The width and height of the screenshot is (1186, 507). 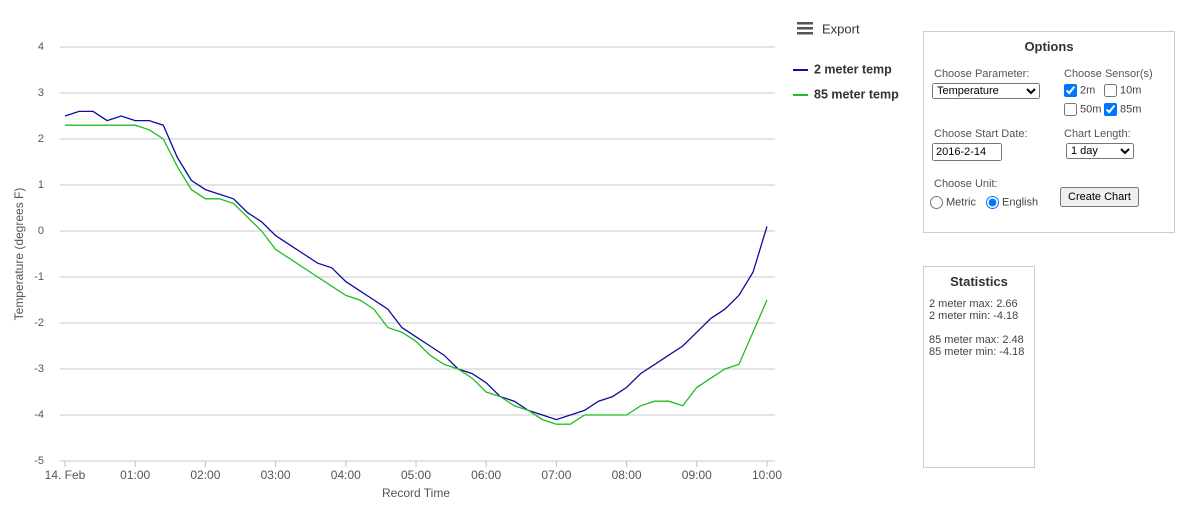 I want to click on statistics-title: Statistics, so click(x=979, y=281).